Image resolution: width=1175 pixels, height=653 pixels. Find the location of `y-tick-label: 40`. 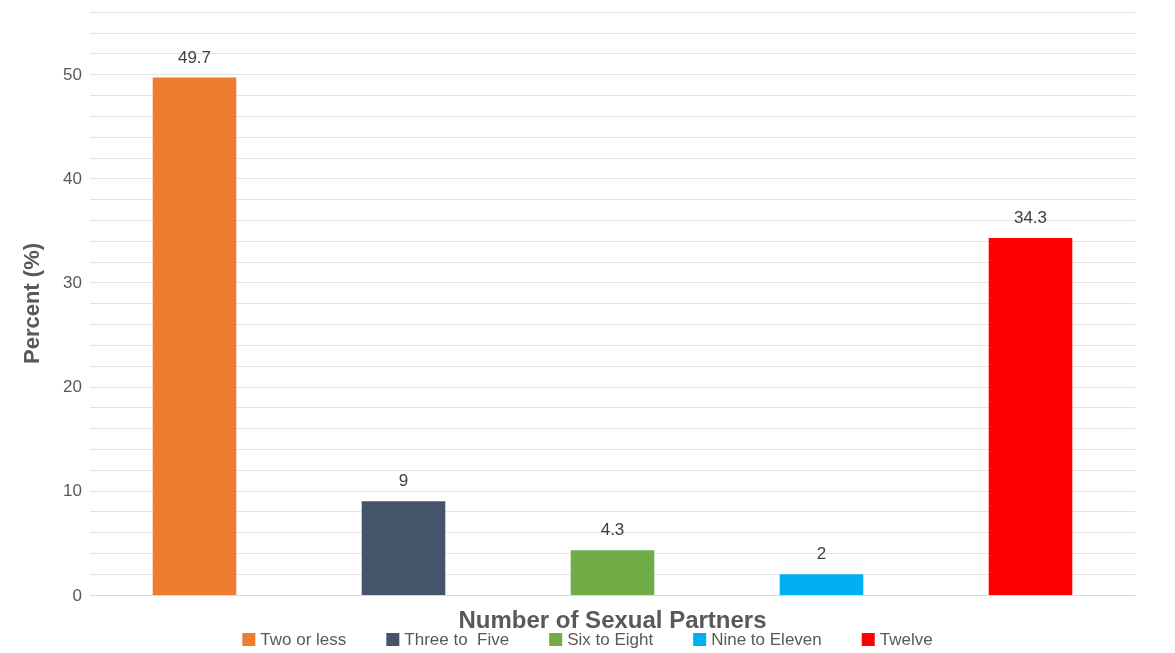

y-tick-label: 40 is located at coordinates (72, 179).